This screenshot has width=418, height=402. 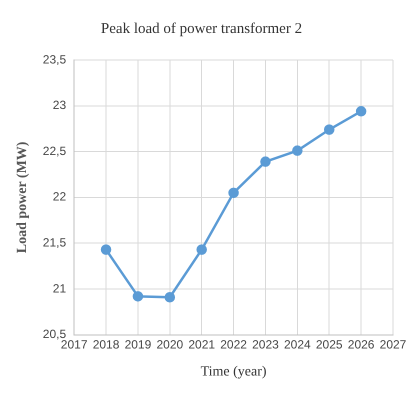 I want to click on y-tick-label: 23, so click(x=59, y=105).